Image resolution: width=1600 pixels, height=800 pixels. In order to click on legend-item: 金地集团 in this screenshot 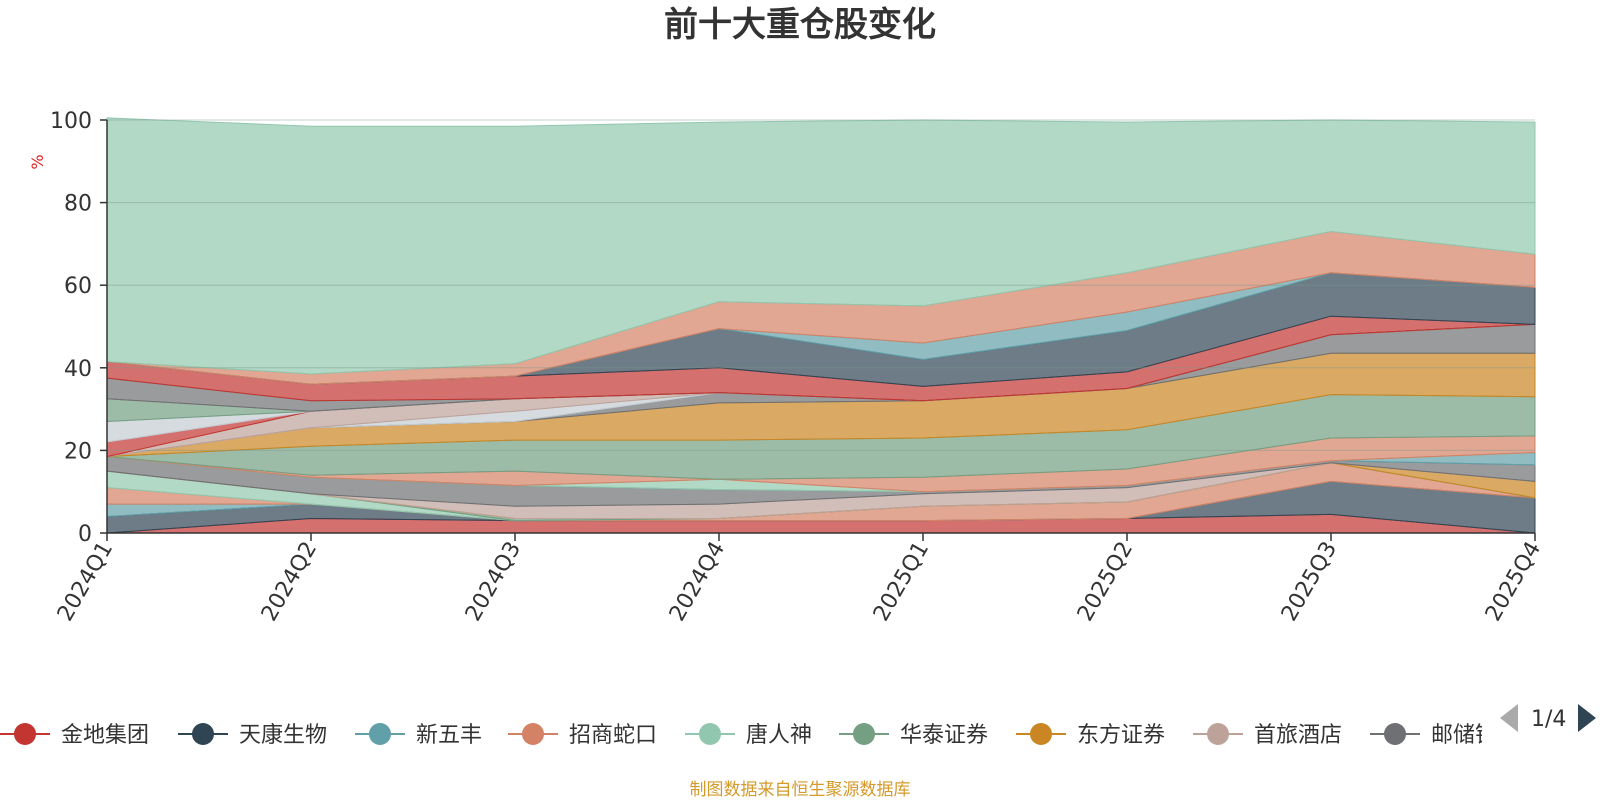, I will do `click(74, 735)`.